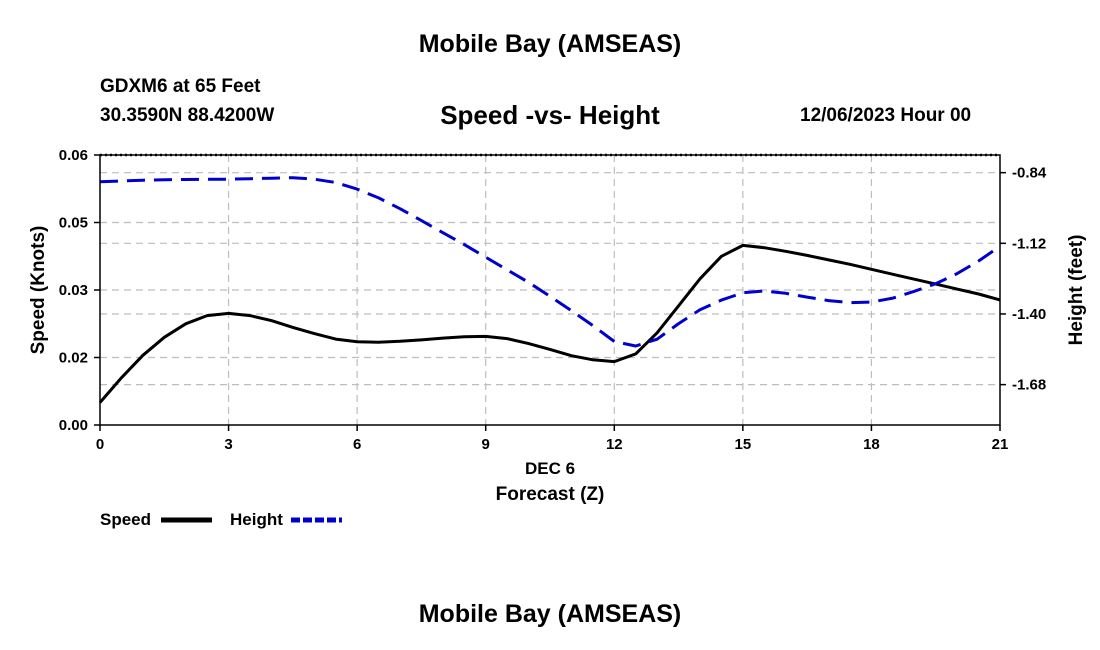 This screenshot has height=650, width=1100. What do you see at coordinates (187, 115) in the screenshot?
I see `coordinates-label: 30.3590N 88.4200W` at bounding box center [187, 115].